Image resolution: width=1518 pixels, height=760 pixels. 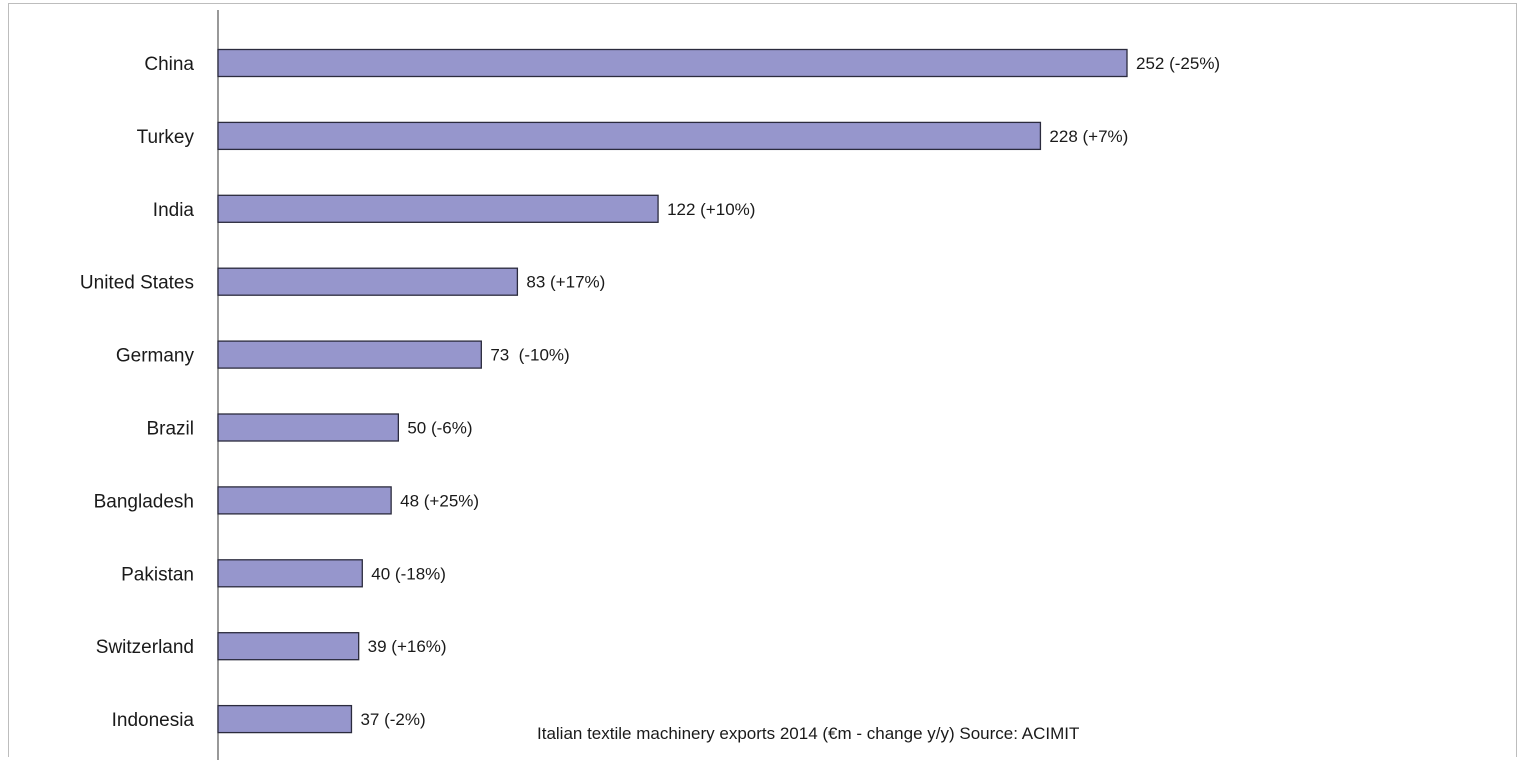 What do you see at coordinates (304, 500) in the screenshot?
I see `bar-bangladesh` at bounding box center [304, 500].